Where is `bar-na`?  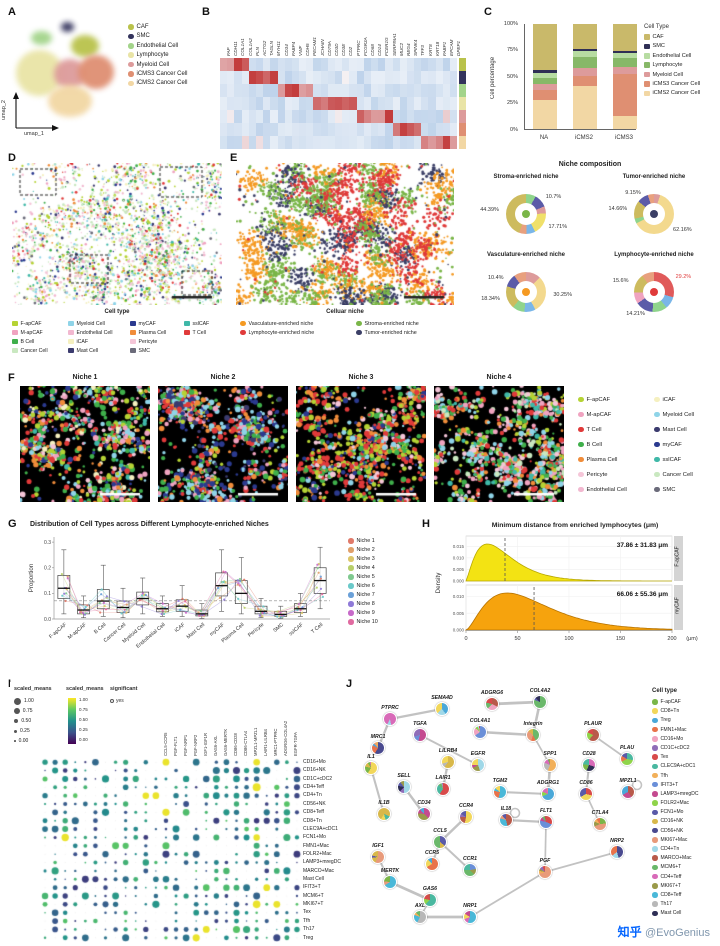
bar-na is located at coordinates (545, 76).